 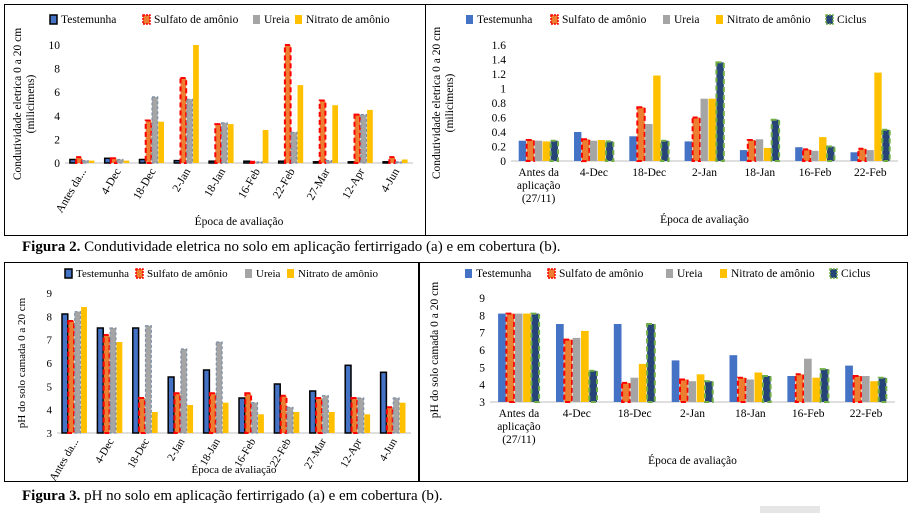 What do you see at coordinates (50, 387) in the screenshot?
I see `y-tick-label: 5` at bounding box center [50, 387].